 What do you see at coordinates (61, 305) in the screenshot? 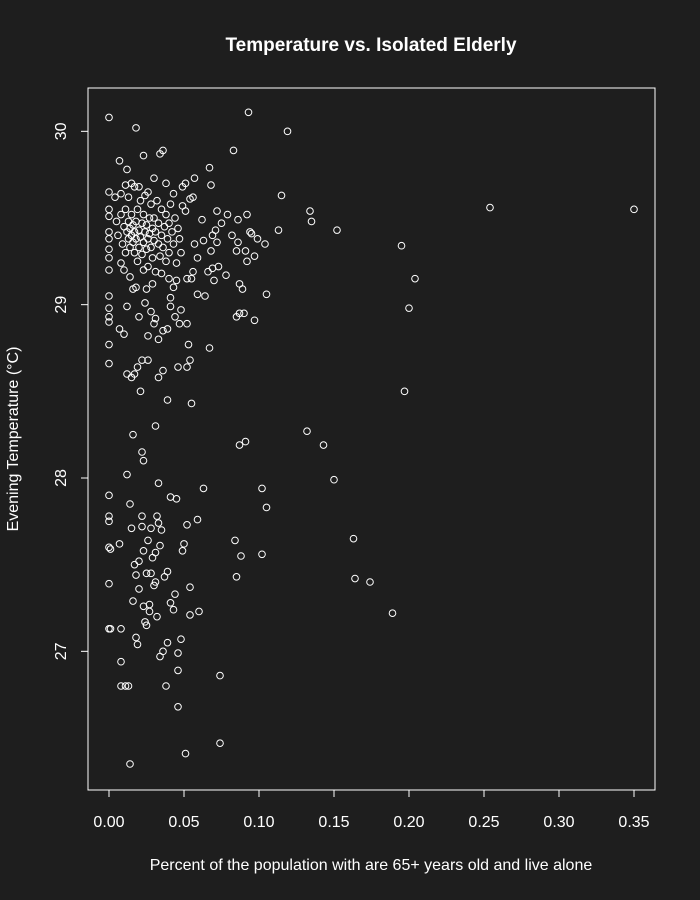
I see `y-tick-label: 29` at bounding box center [61, 305].